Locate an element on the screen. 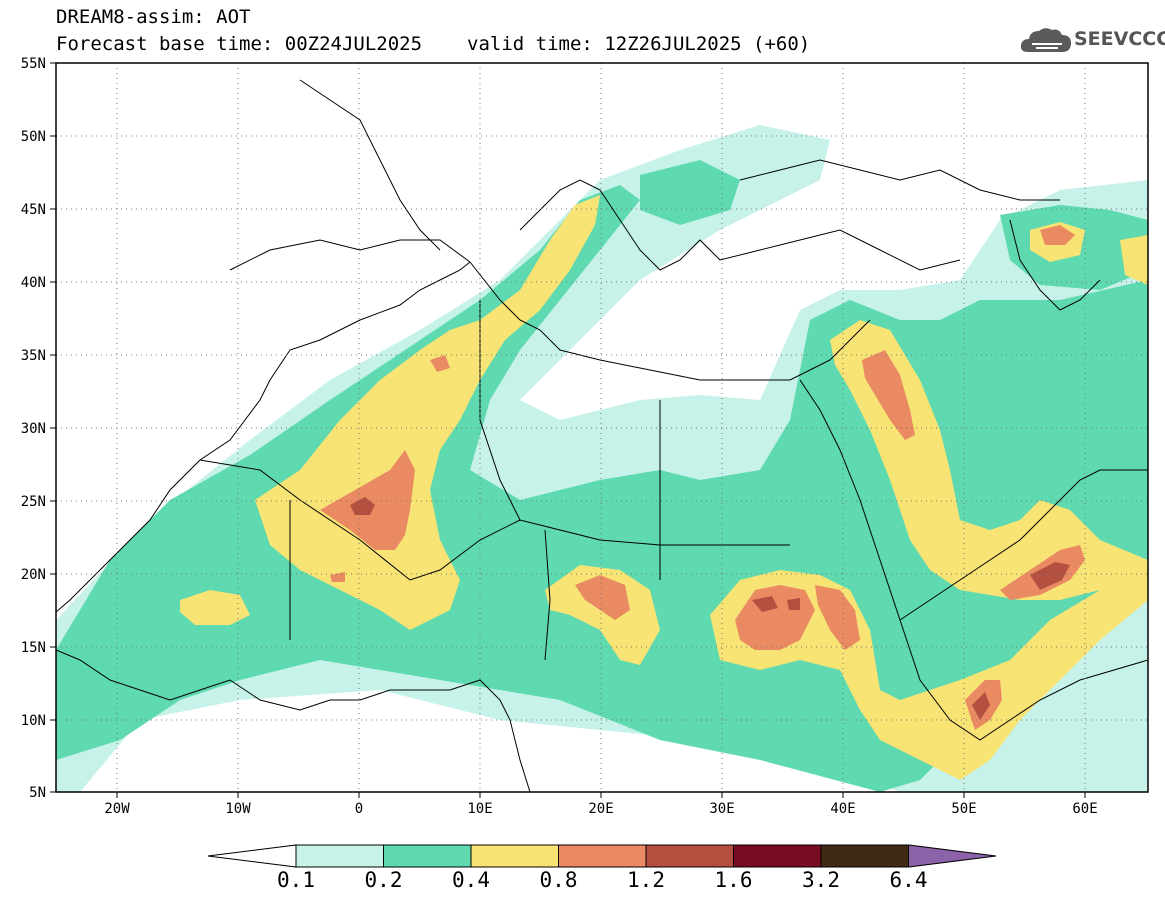 This screenshot has width=1165, height=905. border-niger-chad is located at coordinates (547, 595).